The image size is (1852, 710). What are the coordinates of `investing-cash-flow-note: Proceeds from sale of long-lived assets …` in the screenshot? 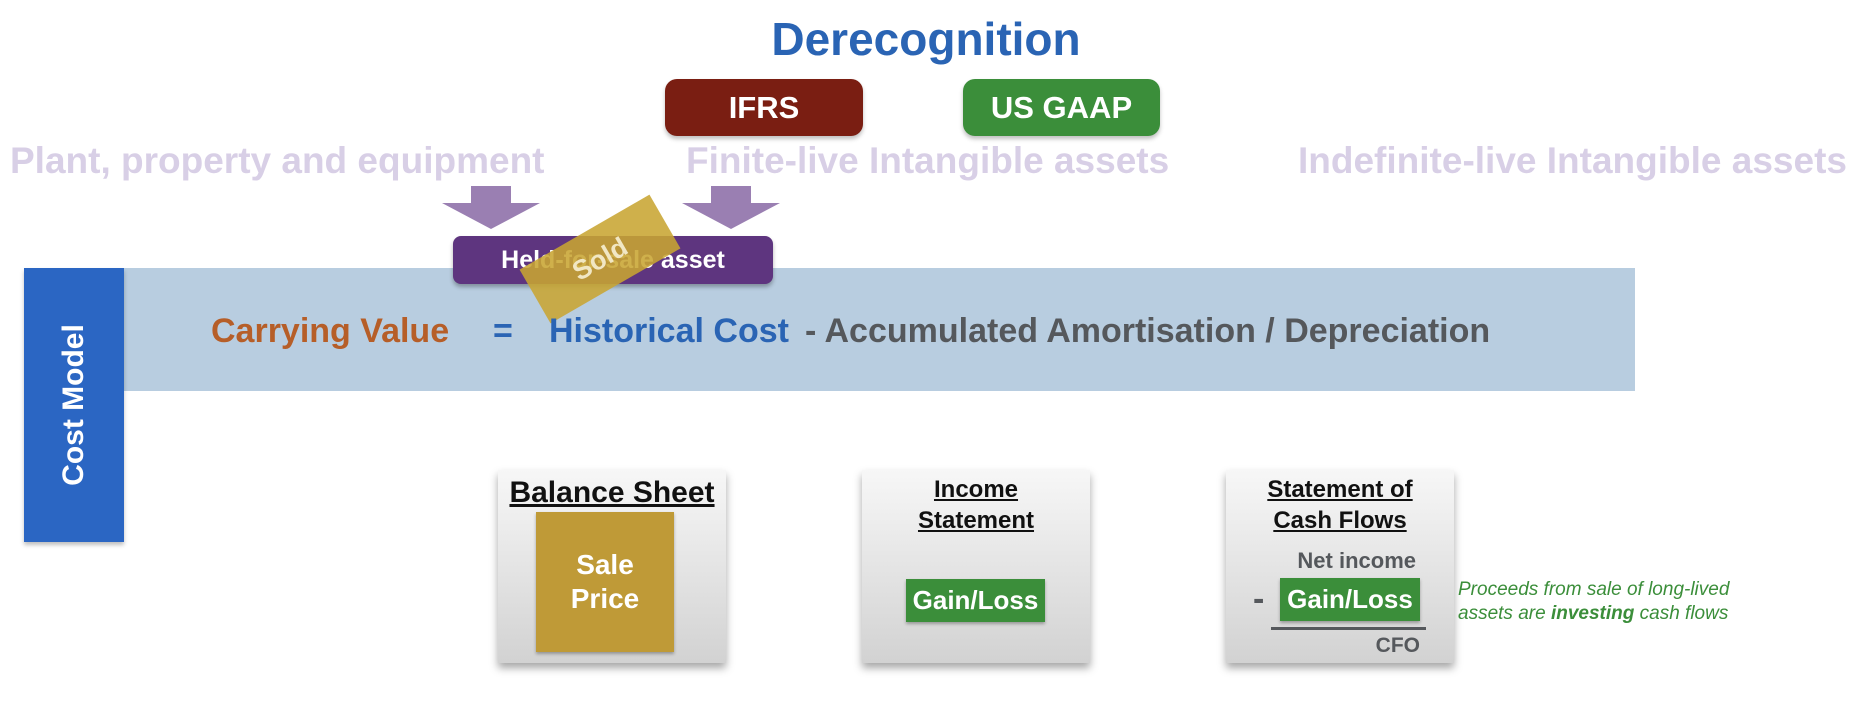 It's located at (1628, 602).